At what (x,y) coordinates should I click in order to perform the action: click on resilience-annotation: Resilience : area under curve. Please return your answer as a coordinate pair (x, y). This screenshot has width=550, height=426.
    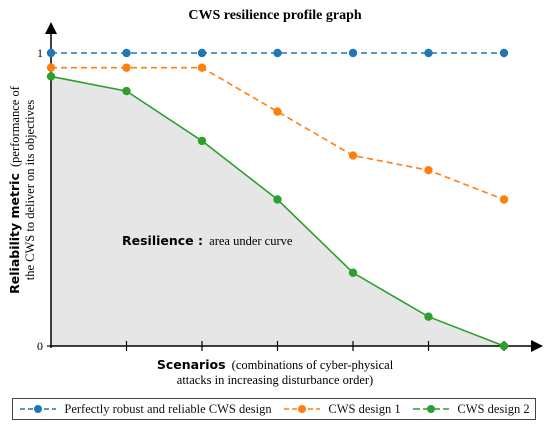
    Looking at the image, I should click on (207, 240).